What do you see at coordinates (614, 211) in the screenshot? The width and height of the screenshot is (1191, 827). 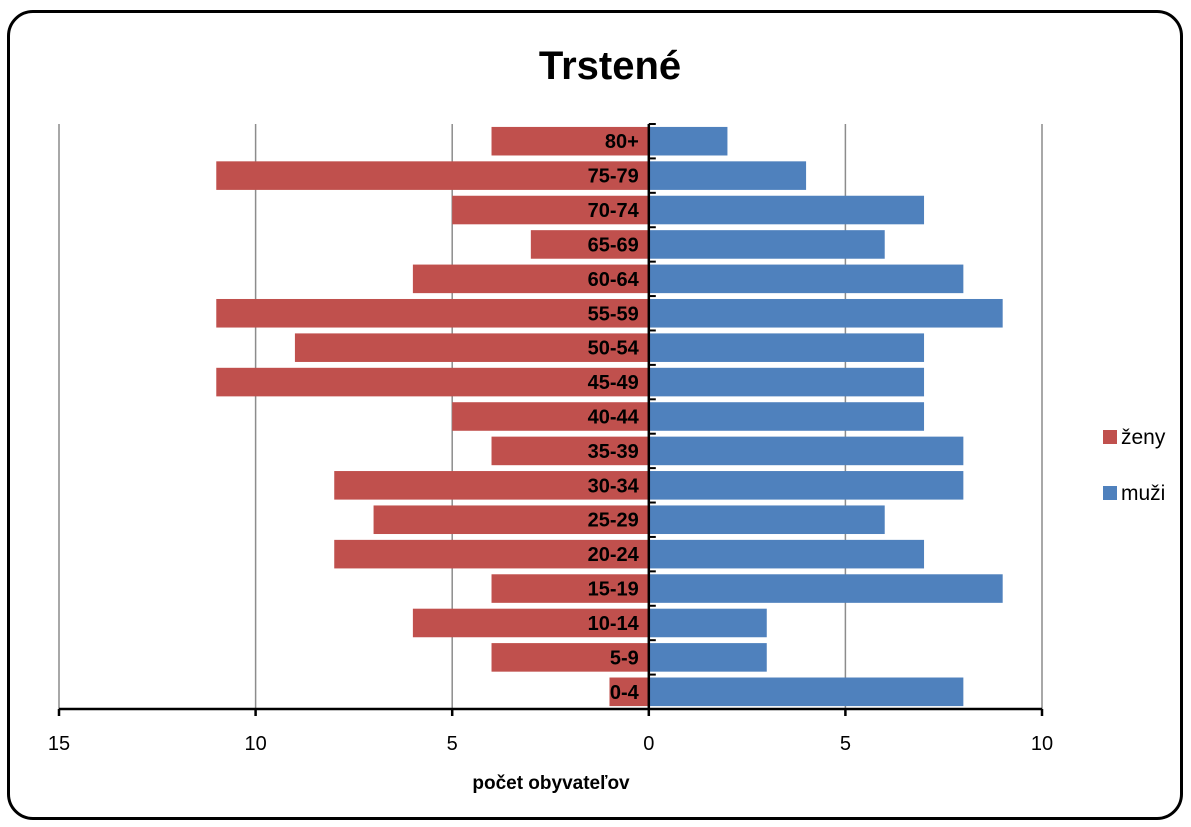 I see `category-label: 70-74` at bounding box center [614, 211].